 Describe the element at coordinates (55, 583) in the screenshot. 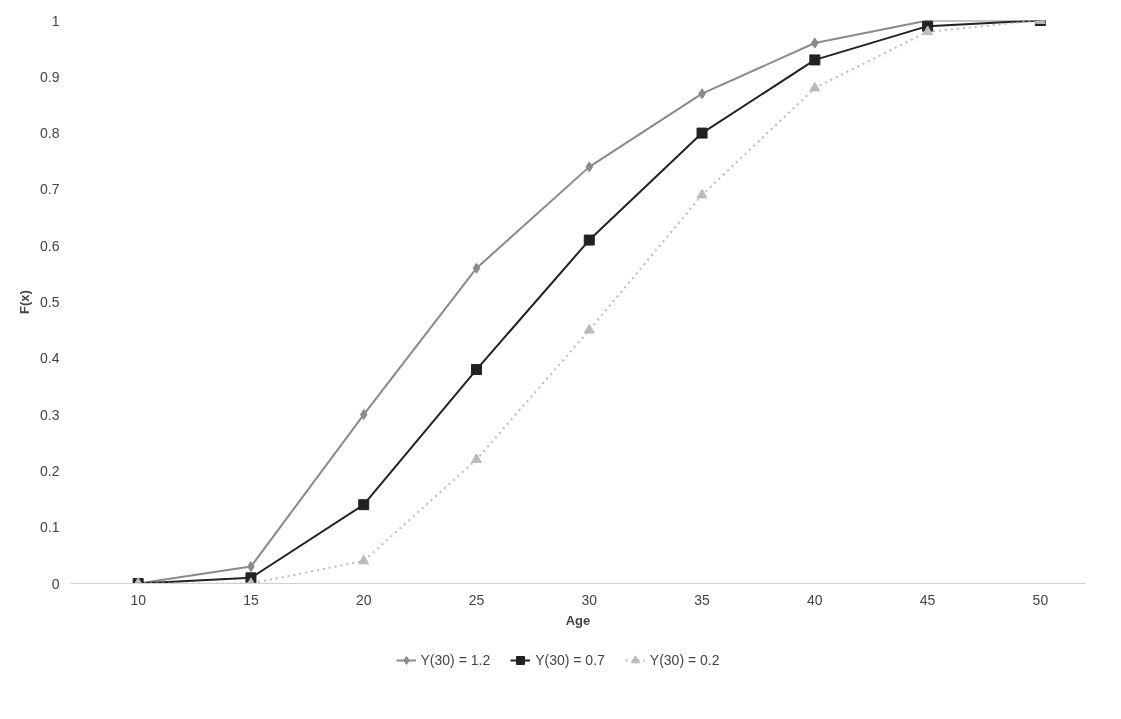

I see `y-tick-label: 0` at that location.